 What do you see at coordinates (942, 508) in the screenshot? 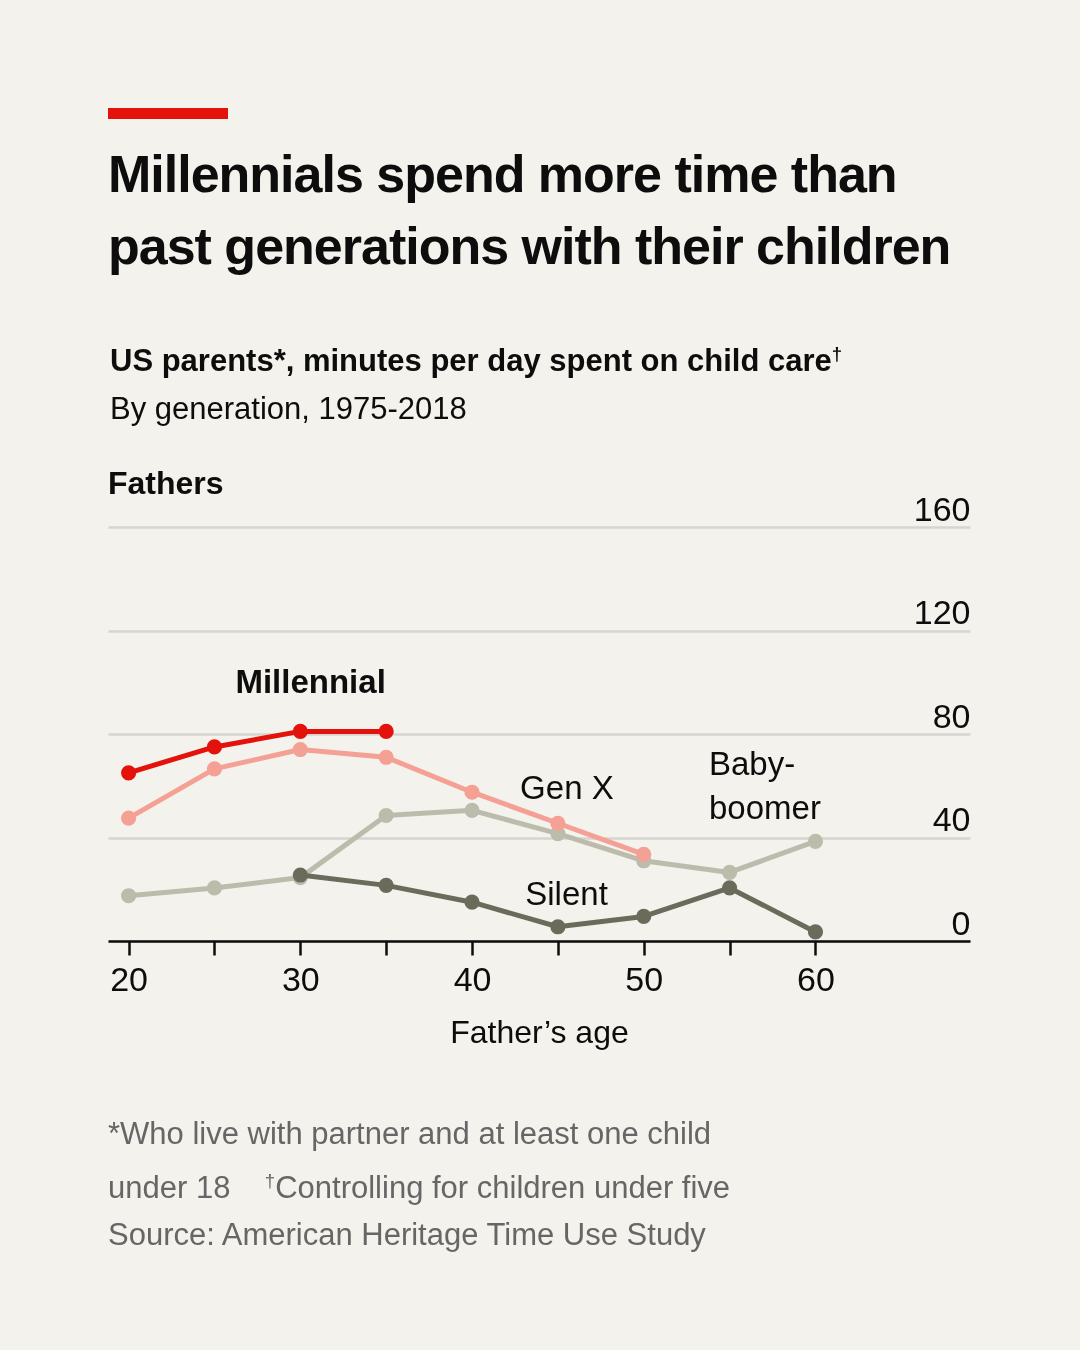
I see `y-tick-label: 160` at bounding box center [942, 508].